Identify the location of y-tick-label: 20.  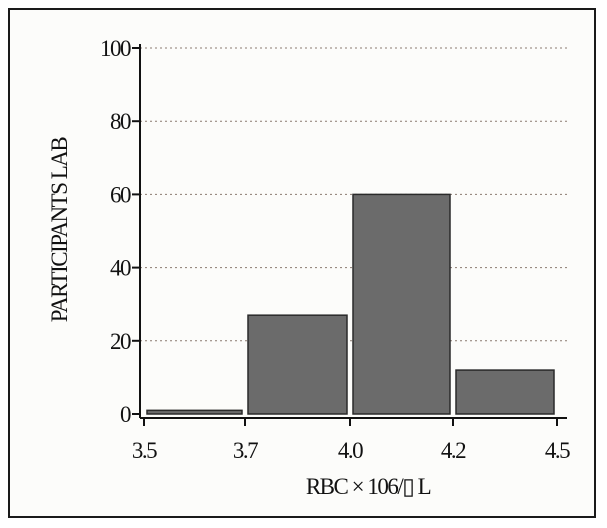
(120, 341).